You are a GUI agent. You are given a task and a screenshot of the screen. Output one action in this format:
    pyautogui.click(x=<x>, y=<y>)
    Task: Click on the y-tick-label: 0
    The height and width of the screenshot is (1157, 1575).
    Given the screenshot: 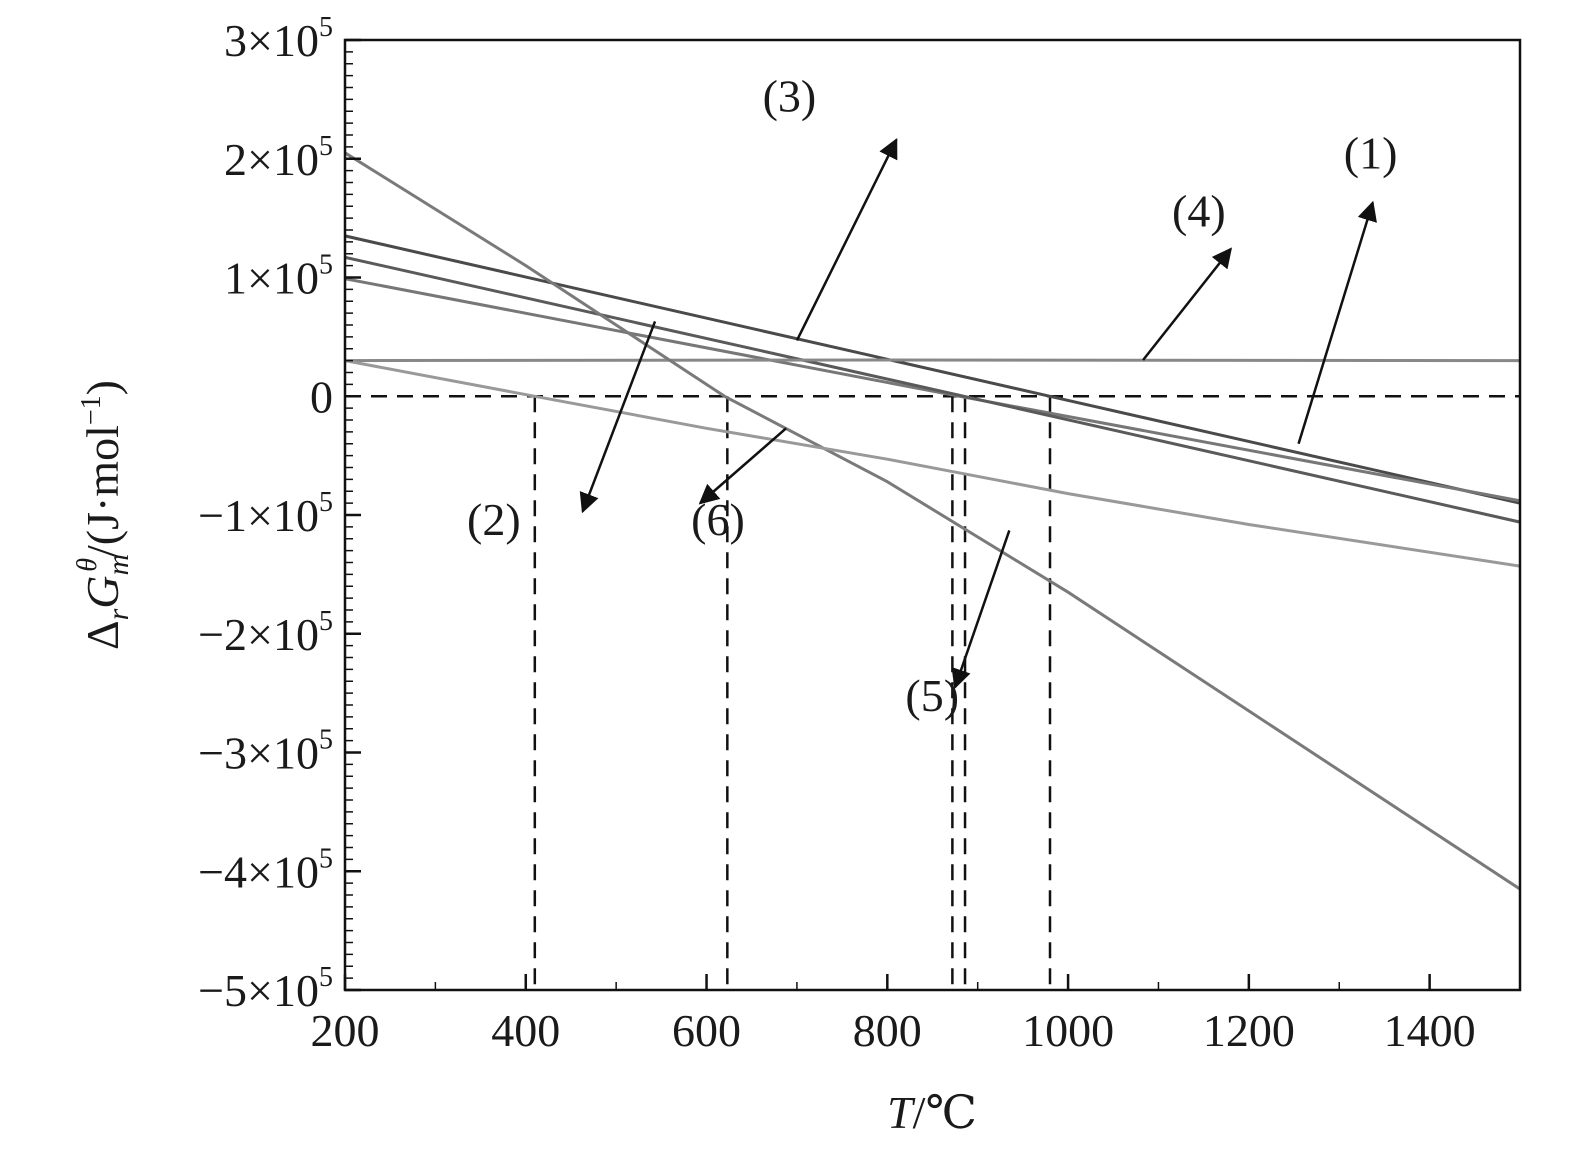 What is the action you would take?
    pyautogui.click(x=321, y=396)
    